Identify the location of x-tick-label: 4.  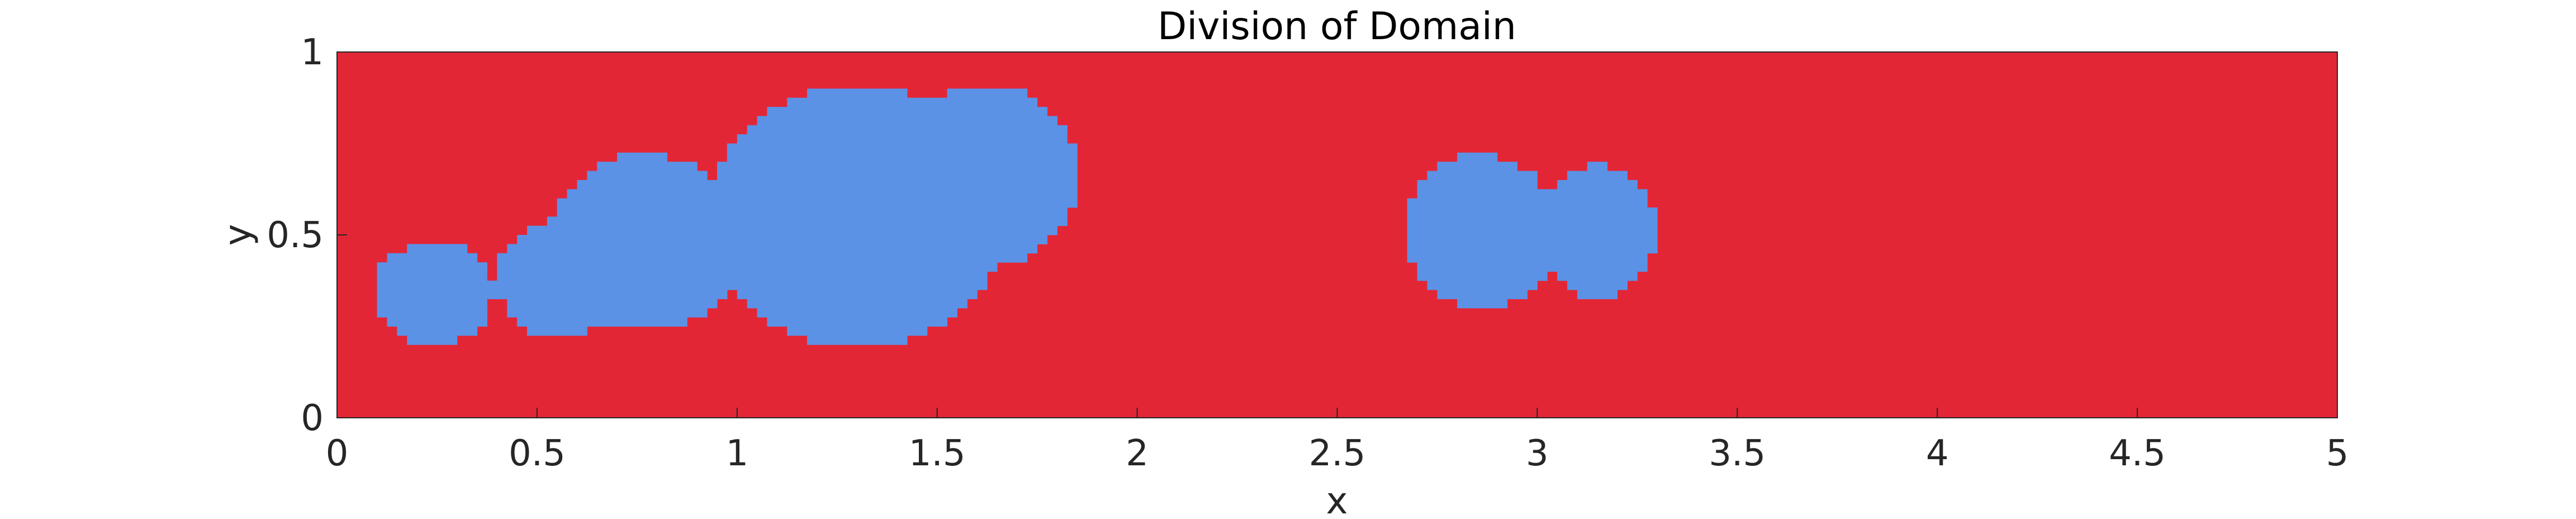
(1937, 454).